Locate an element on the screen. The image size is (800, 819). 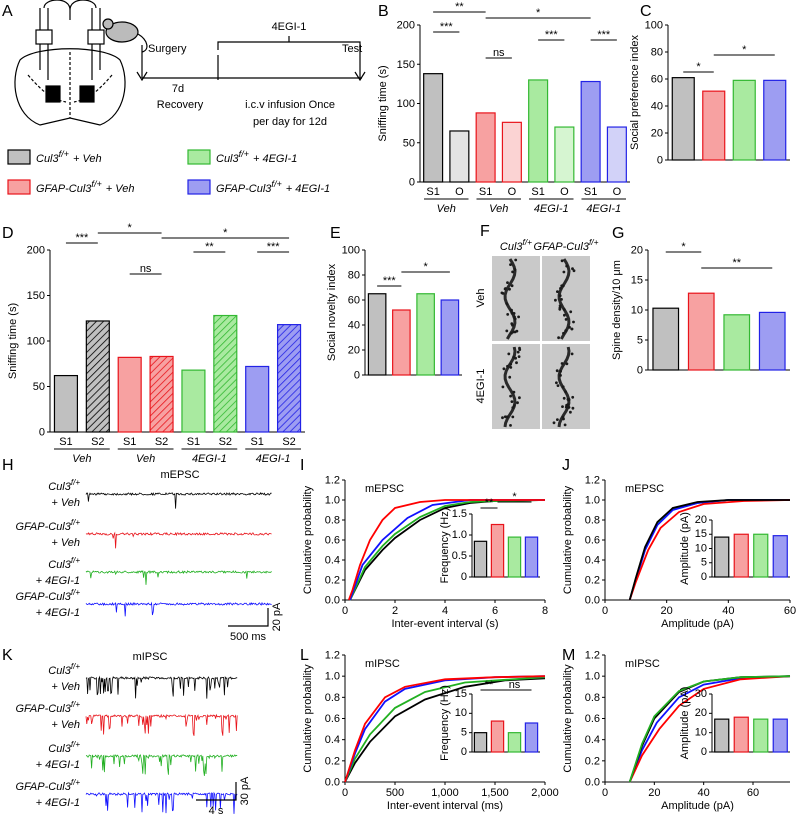
x-tick-label: 8 is located at coordinates (545, 611).